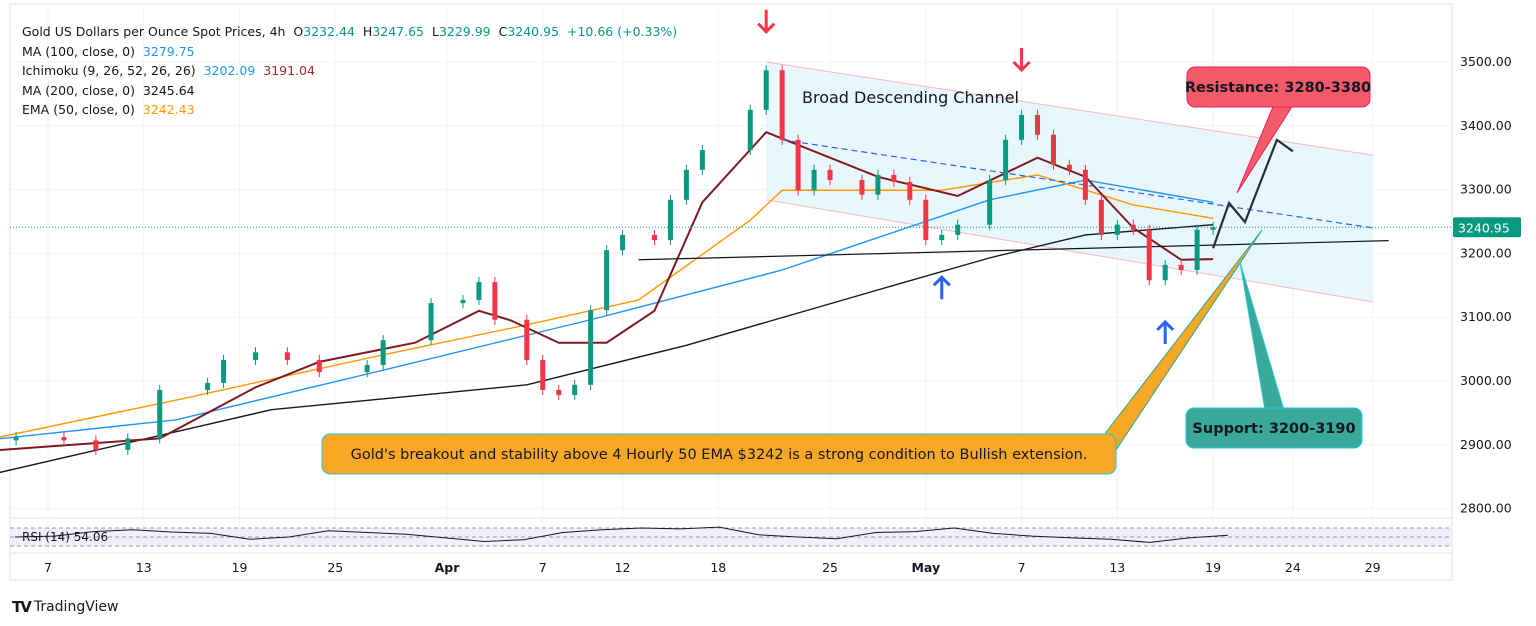 Image resolution: width=1536 pixels, height=626 pixels. What do you see at coordinates (76, 607) in the screenshot?
I see `brand-name: TradingView` at bounding box center [76, 607].